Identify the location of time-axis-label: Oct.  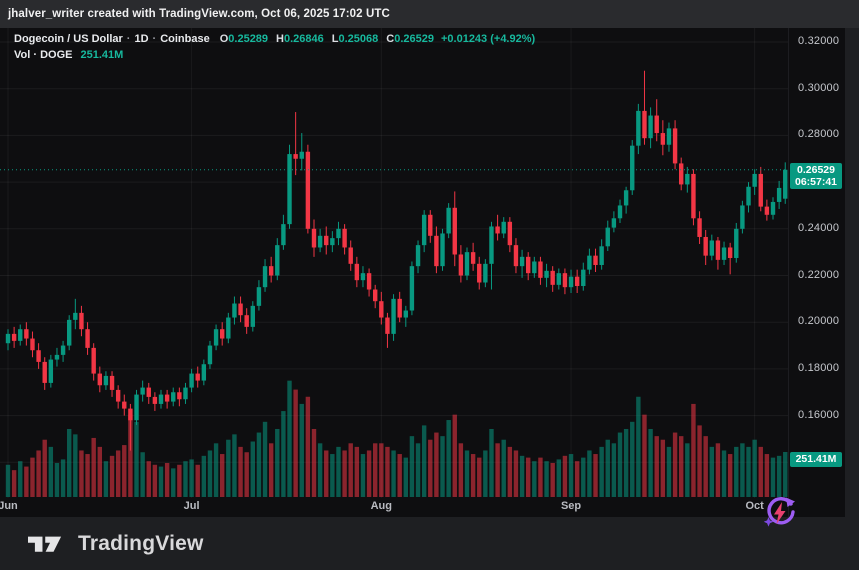
(754, 506).